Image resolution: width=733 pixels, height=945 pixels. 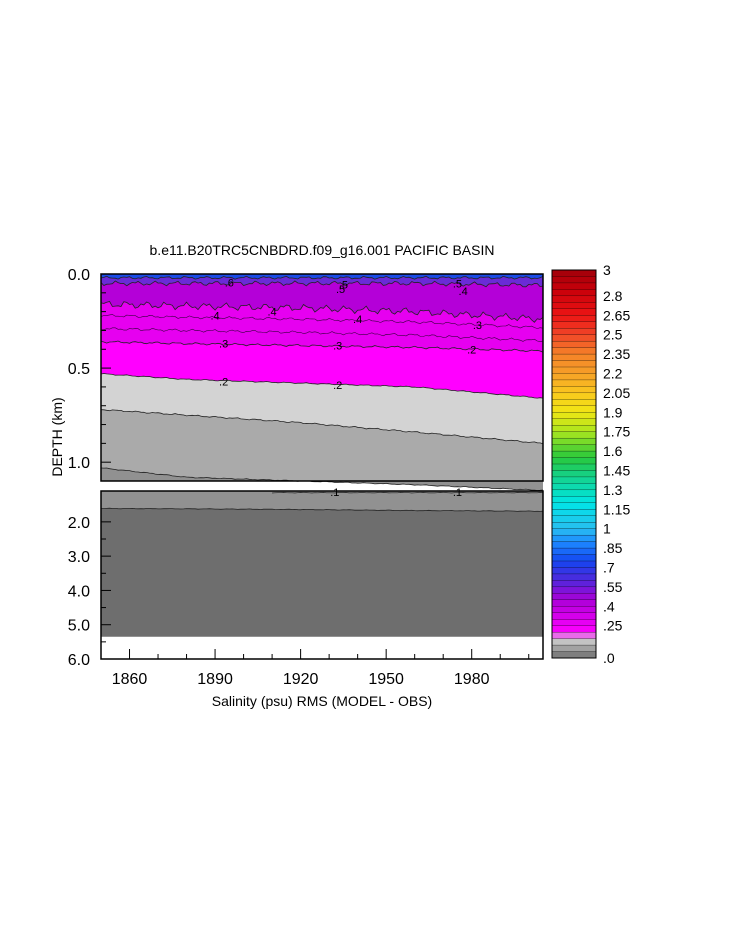 What do you see at coordinates (79, 523) in the screenshot?
I see `y-tick-label: 2.0` at bounding box center [79, 523].